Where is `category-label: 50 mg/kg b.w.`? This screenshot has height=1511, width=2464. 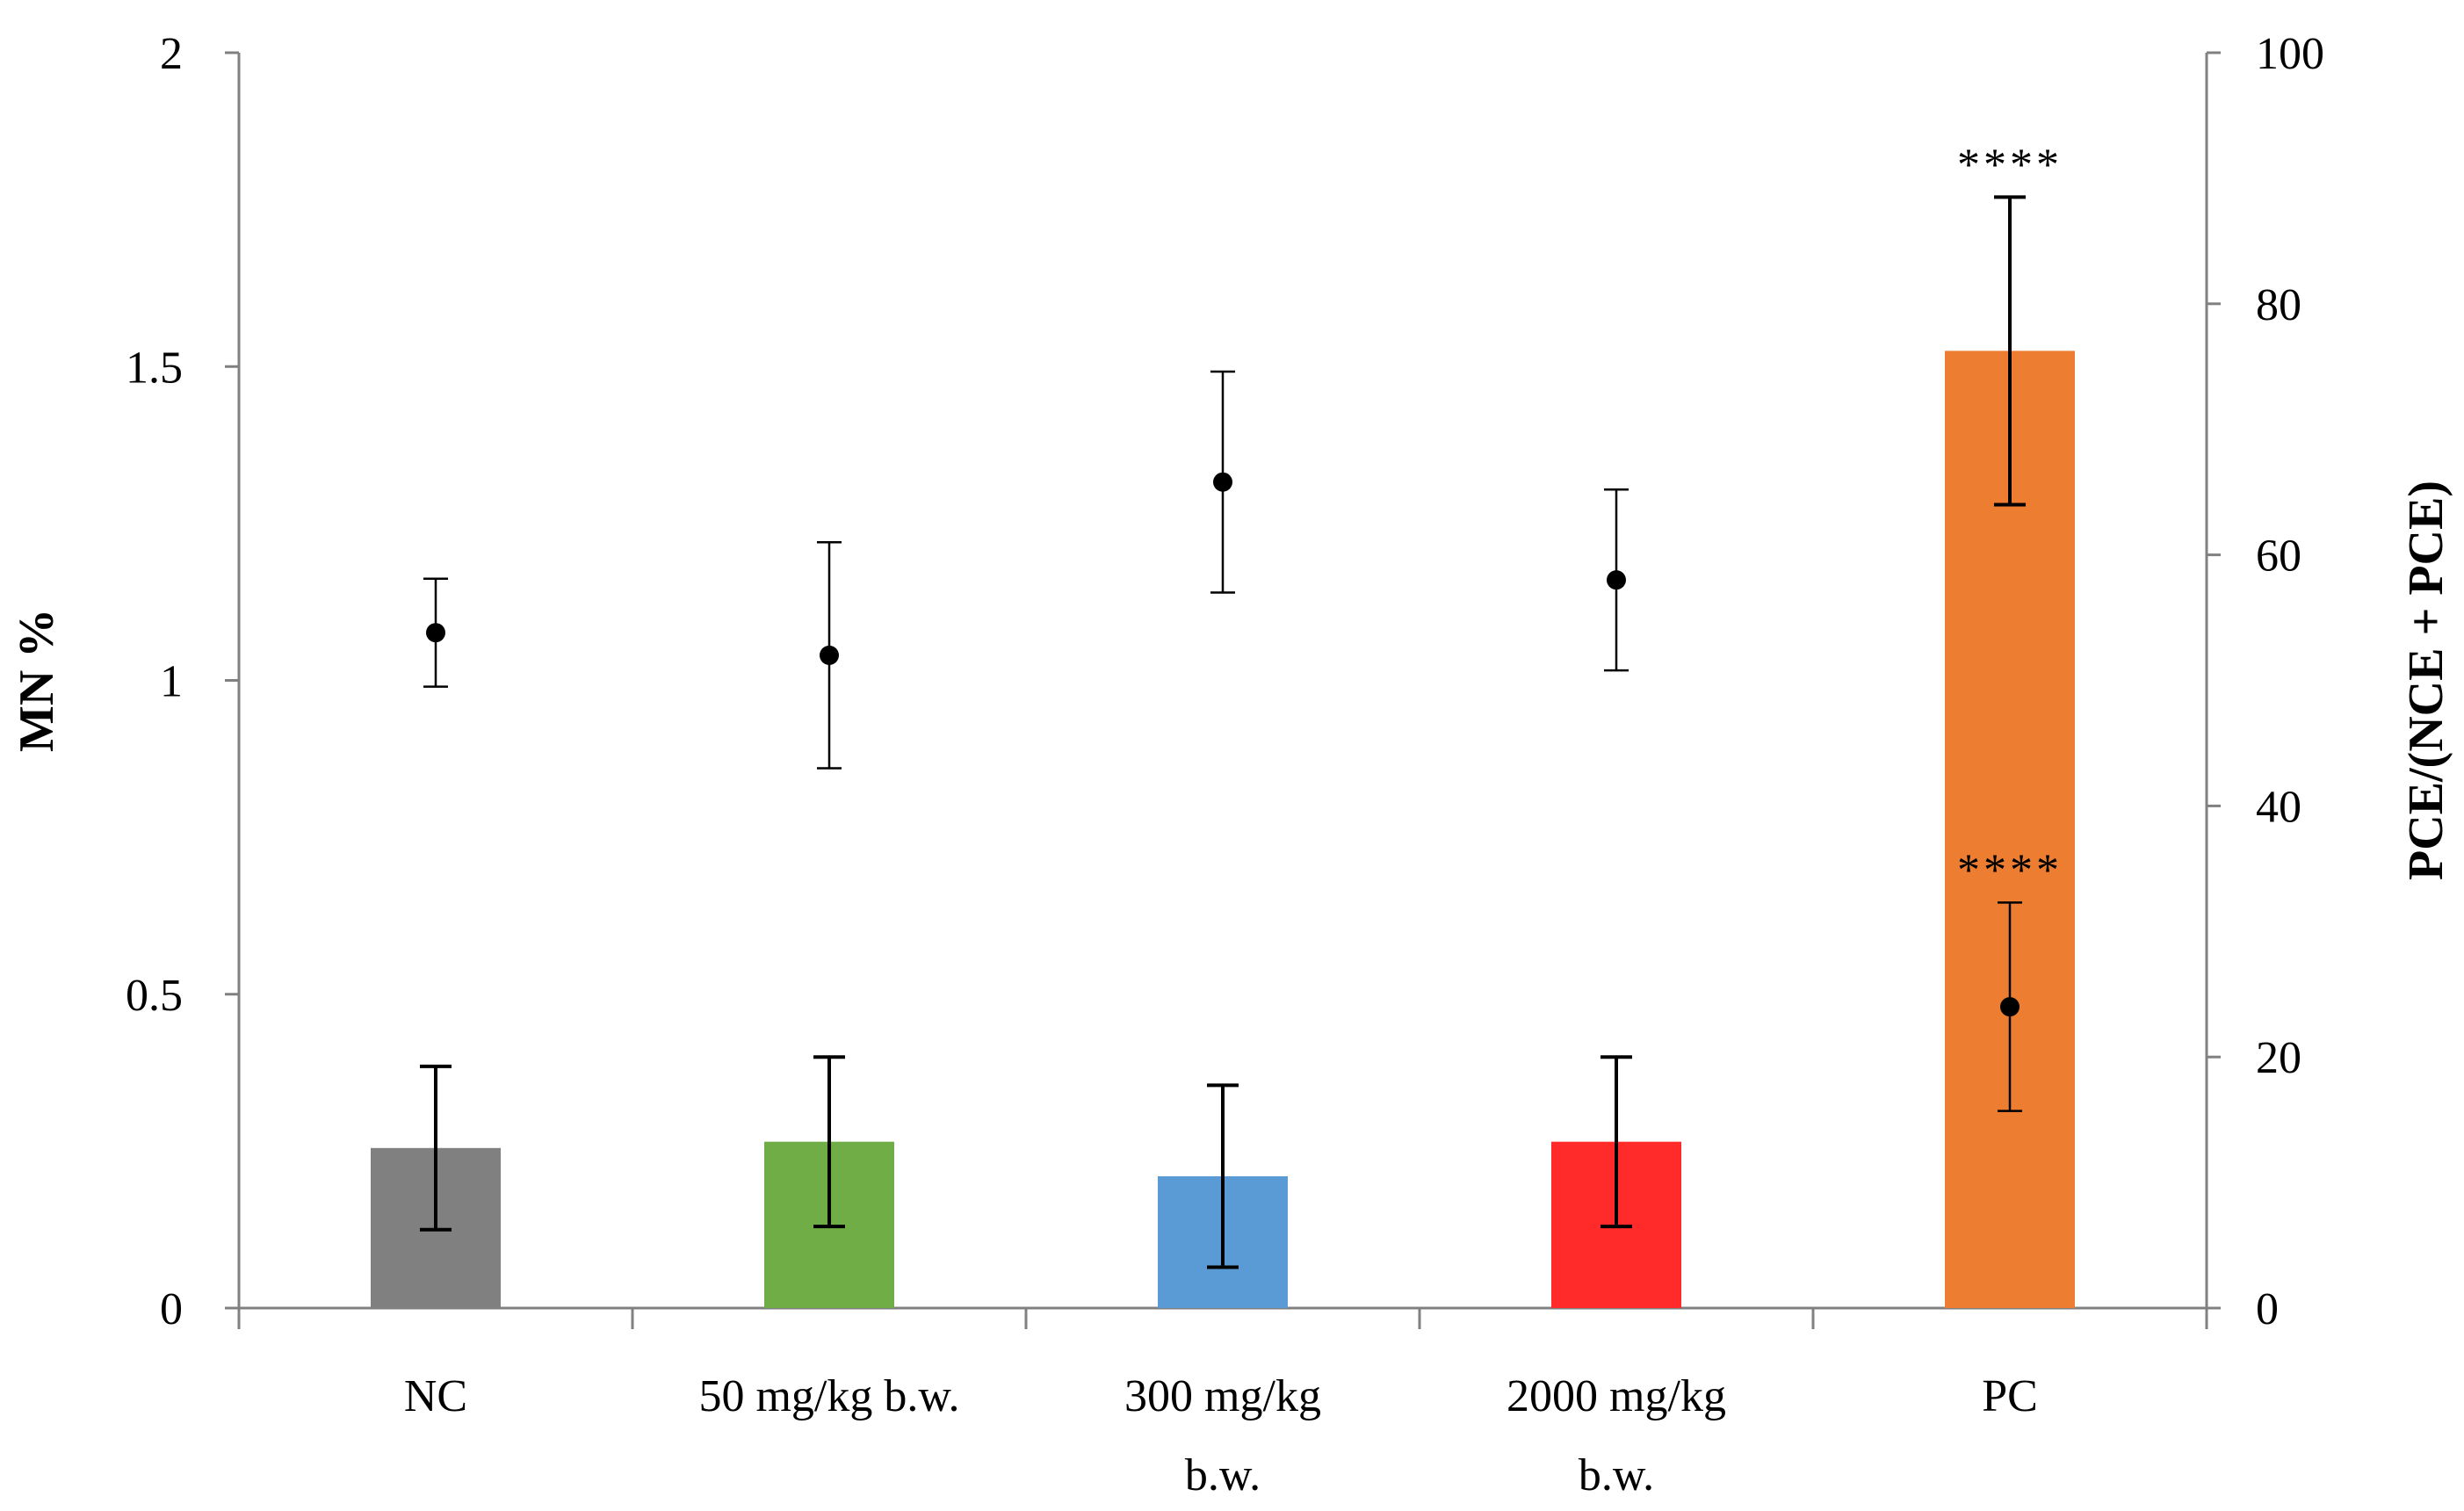 category-label: 50 mg/kg b.w. is located at coordinates (829, 1396).